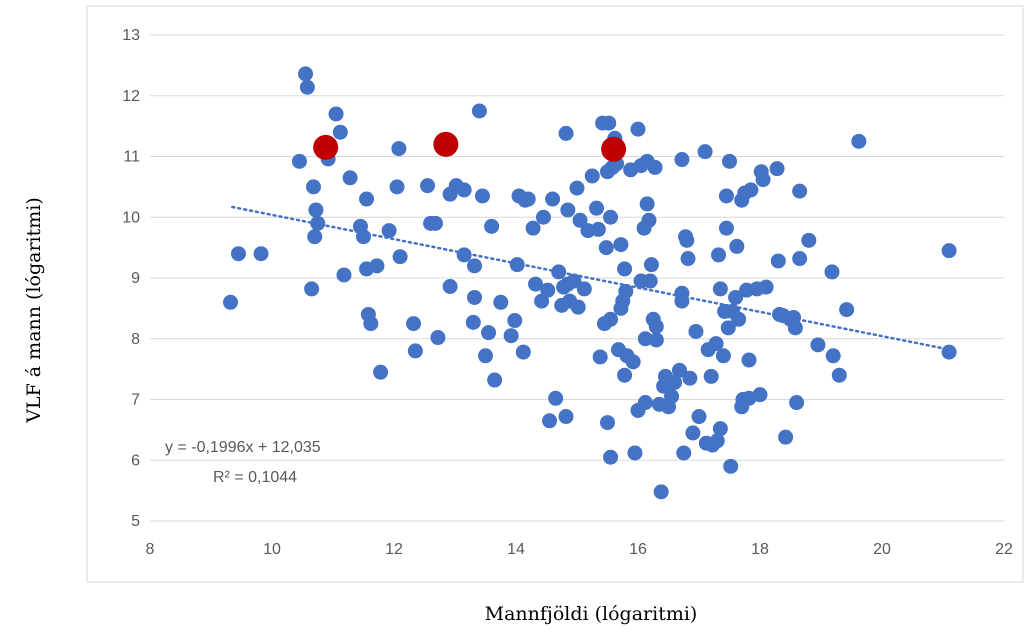  Describe the element at coordinates (243, 447) in the screenshot. I see `trendline-equation: y = -0,1996x + 12,035` at that location.